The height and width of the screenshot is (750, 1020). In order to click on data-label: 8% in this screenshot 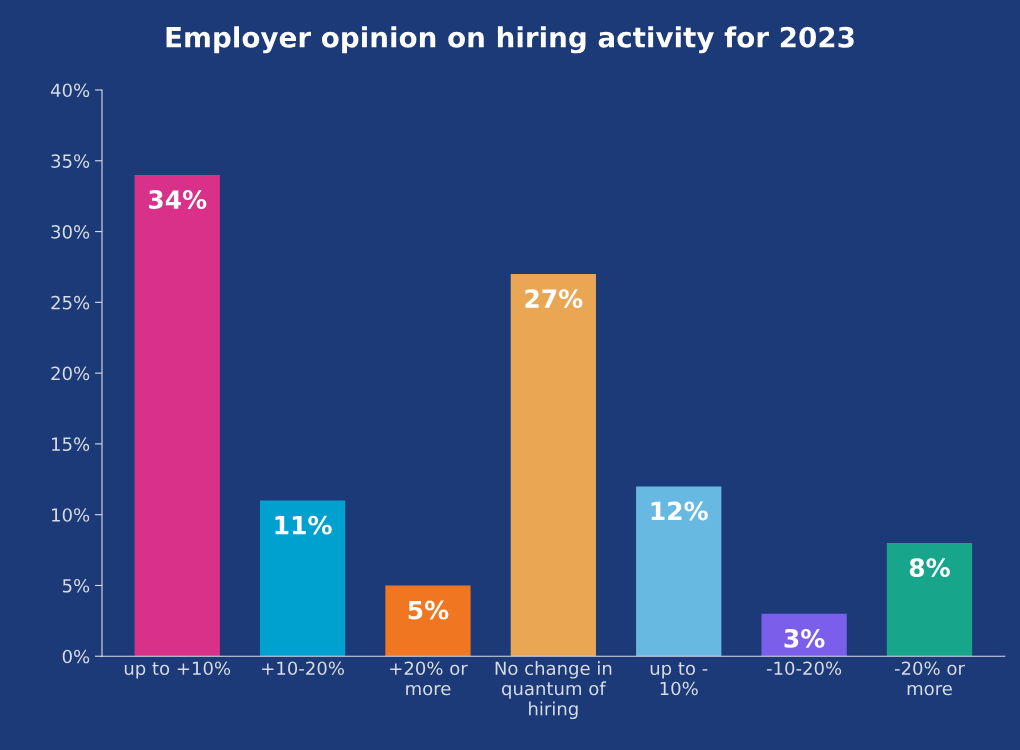, I will do `click(929, 568)`.